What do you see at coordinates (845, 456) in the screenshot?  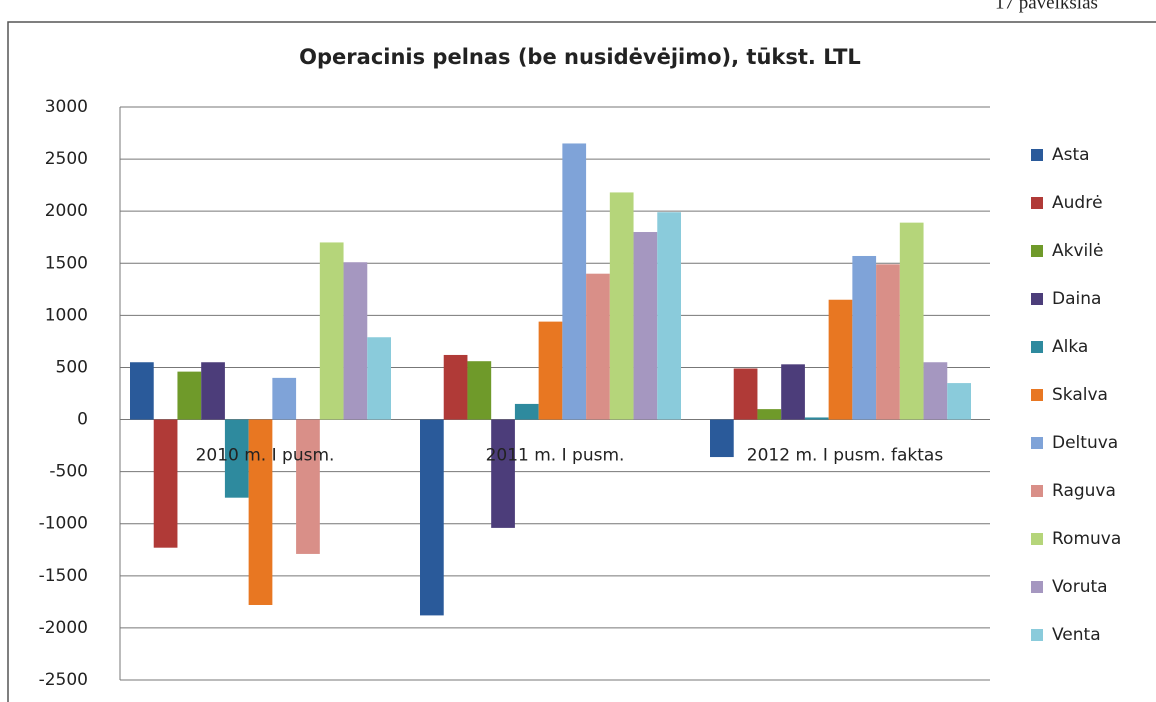 I see `x-tick-label: 2012 m. I pusm. faktas` at bounding box center [845, 456].